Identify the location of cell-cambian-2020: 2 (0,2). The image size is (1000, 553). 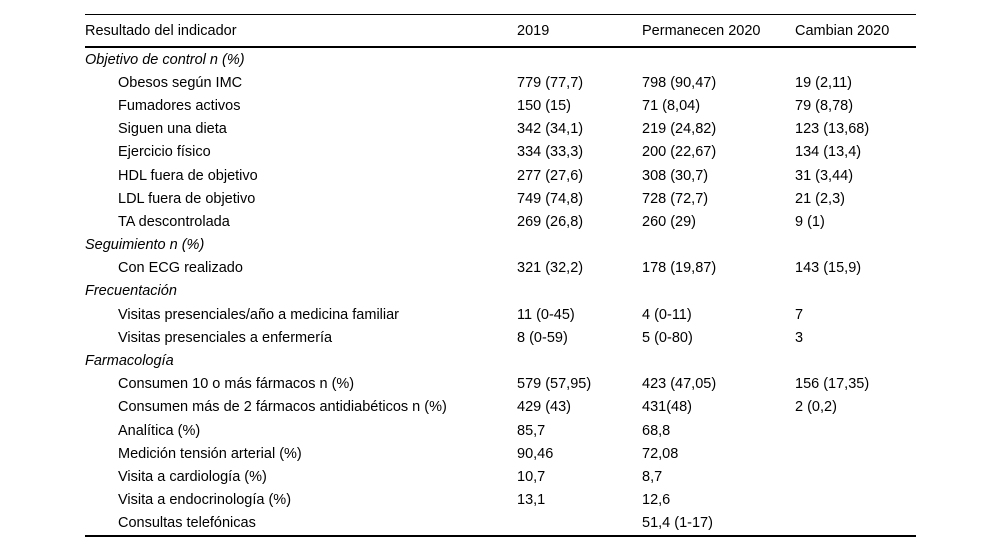
(816, 407).